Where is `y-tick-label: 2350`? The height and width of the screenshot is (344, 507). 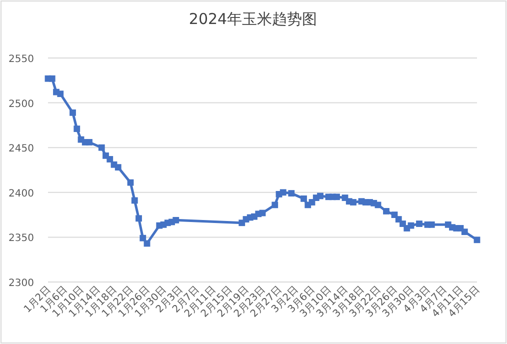
y-tick-label: 2350 is located at coordinates (21, 238).